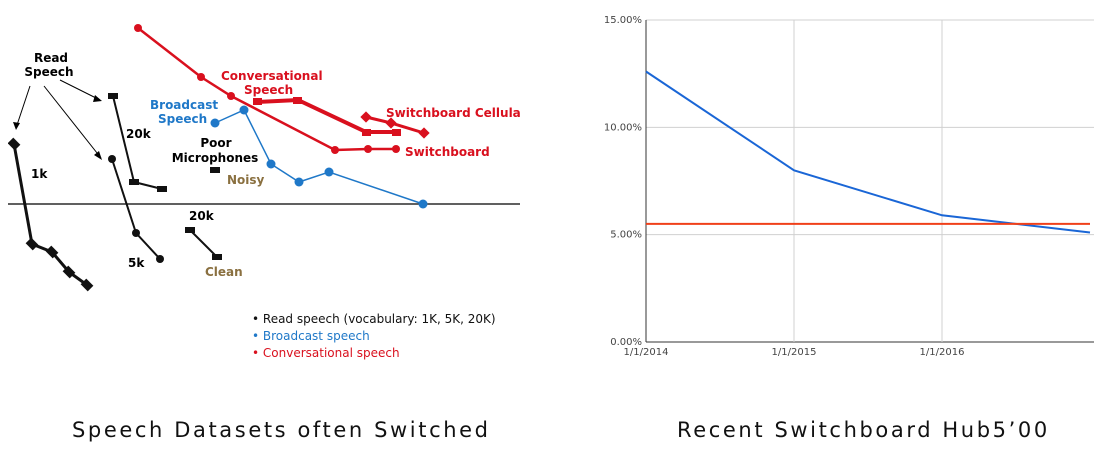 The width and height of the screenshot is (1106, 456). I want to click on read-5k-markers, so click(136, 209).